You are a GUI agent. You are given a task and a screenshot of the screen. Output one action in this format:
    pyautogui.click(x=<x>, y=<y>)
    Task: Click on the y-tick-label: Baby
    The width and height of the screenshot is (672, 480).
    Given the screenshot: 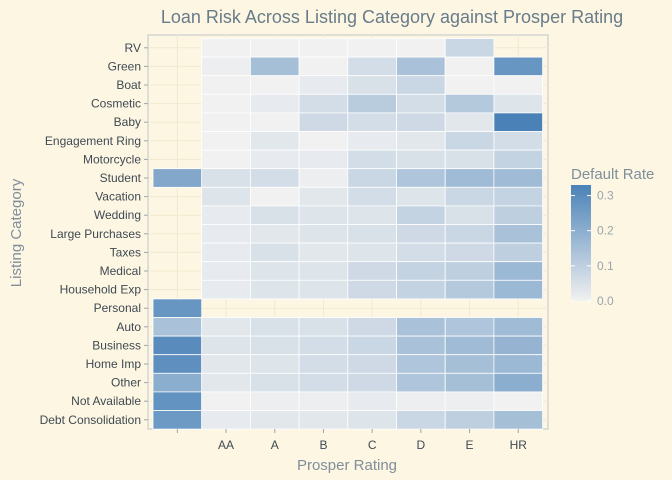 What is the action you would take?
    pyautogui.click(x=127, y=122)
    